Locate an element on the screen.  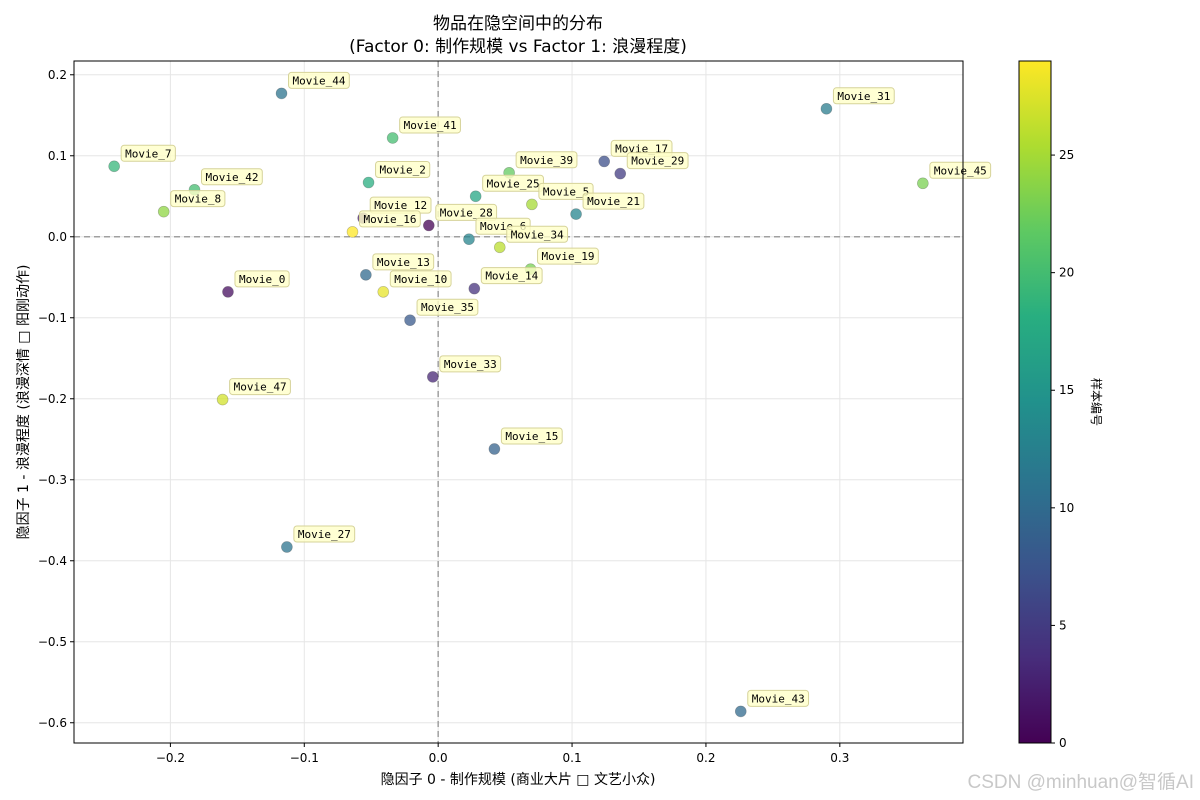
point-label: Movie_31 is located at coordinates (863, 96).